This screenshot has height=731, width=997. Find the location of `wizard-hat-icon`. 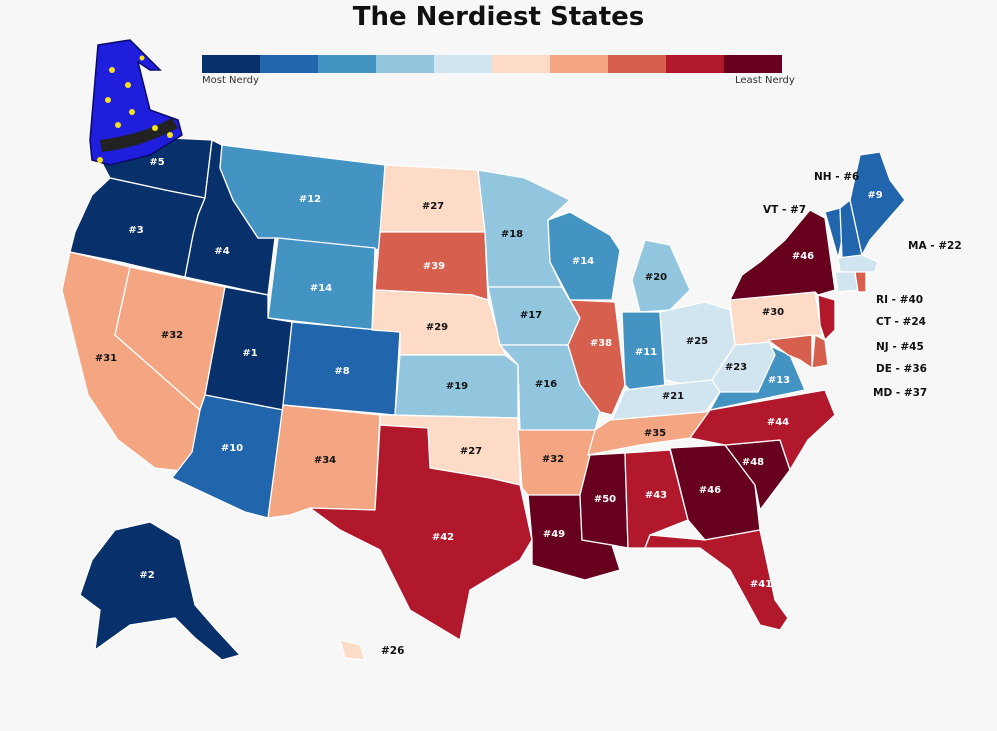

wizard-hat-icon is located at coordinates (136, 102).